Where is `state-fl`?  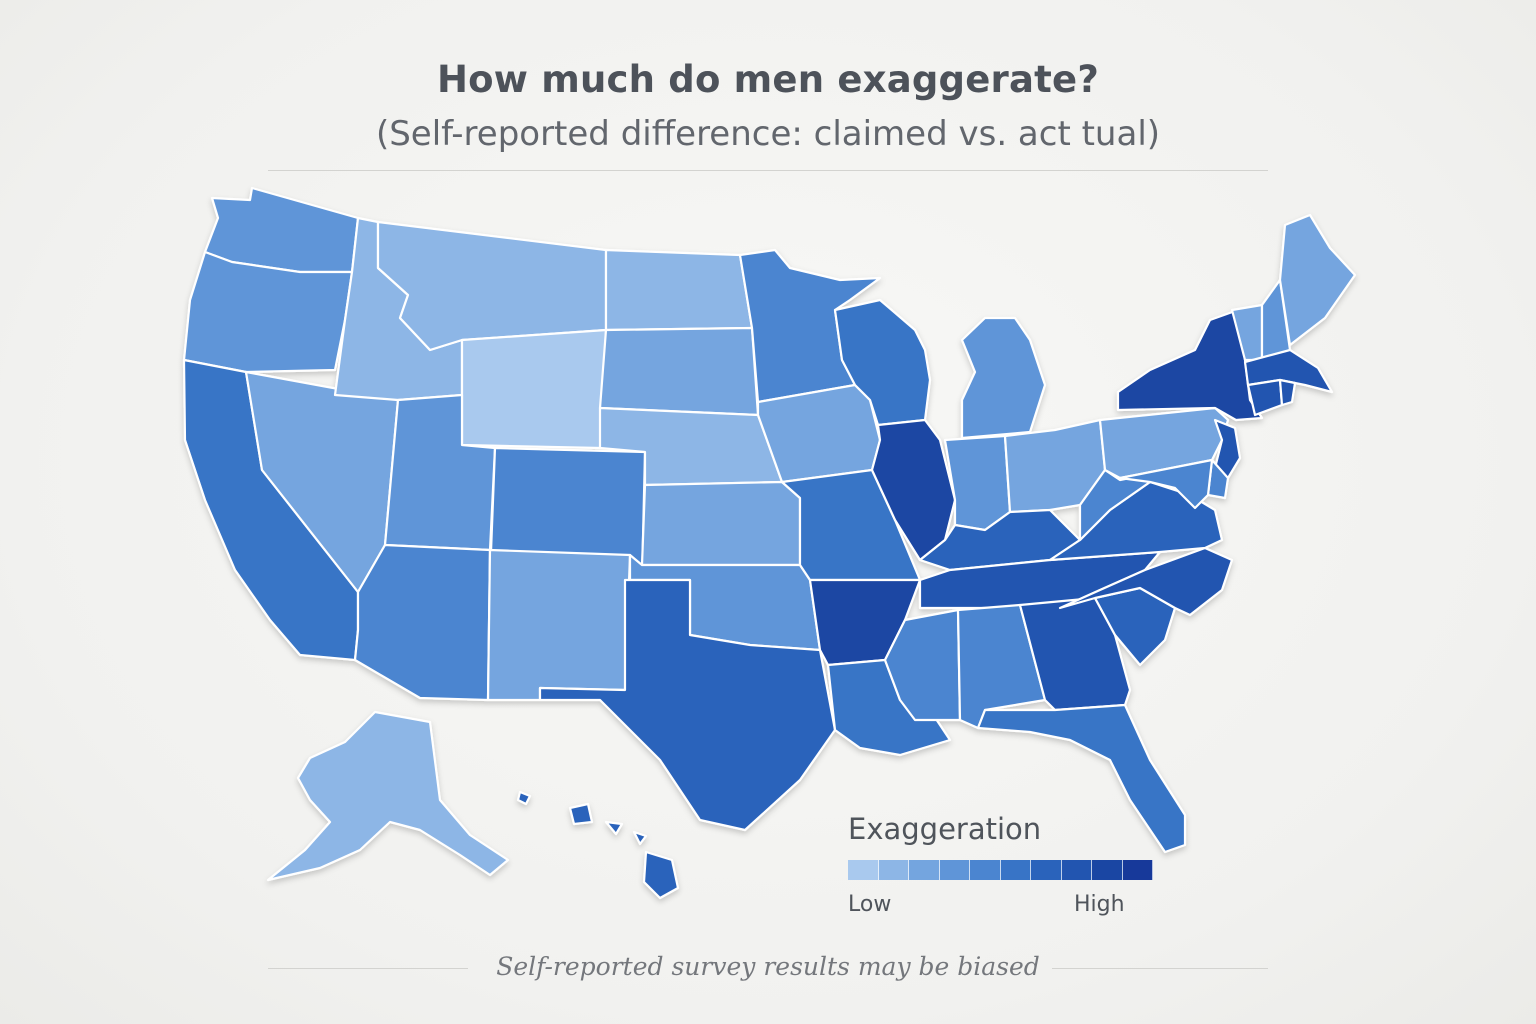 state-fl is located at coordinates (1081, 778).